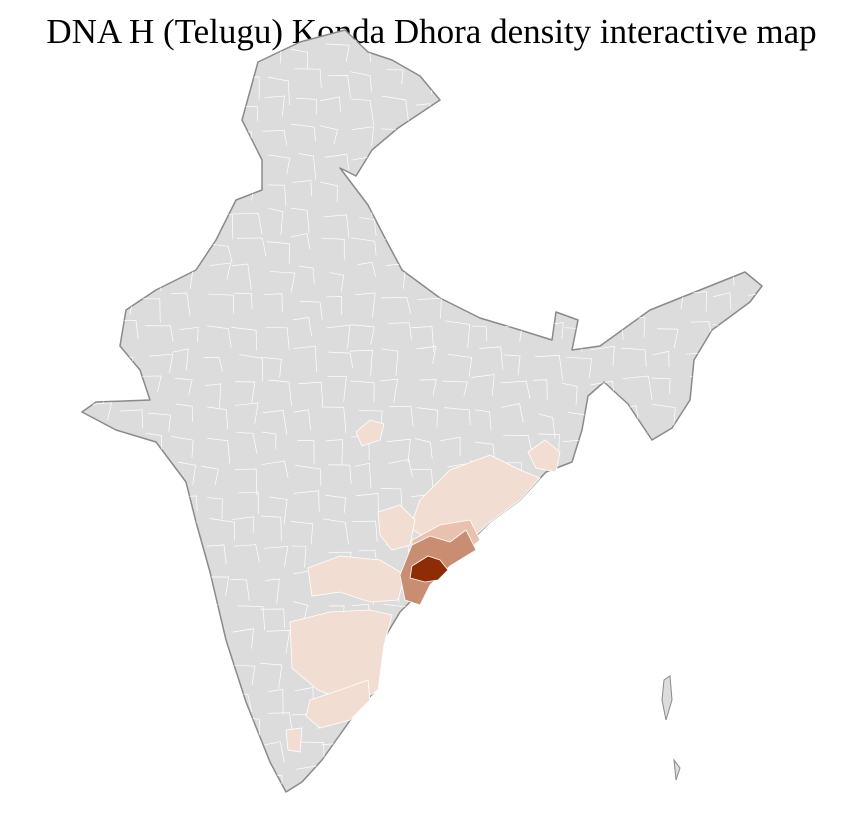 This screenshot has width=863, height=836. Describe the element at coordinates (370, 433) in the screenshot. I see `region-madhya-pradesh-spot` at that location.